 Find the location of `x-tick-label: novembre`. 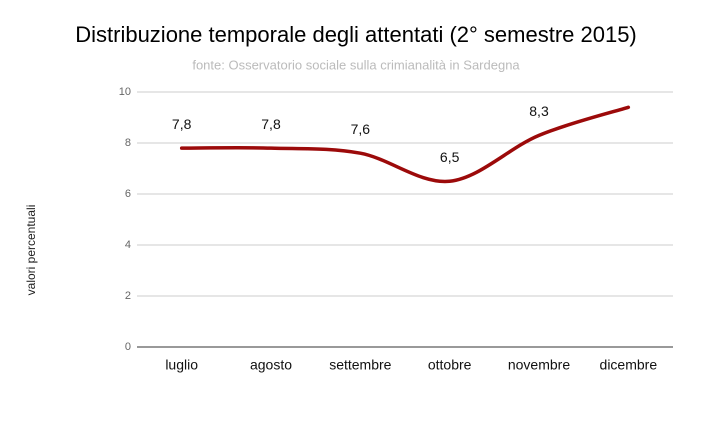

x-tick-label: novembre is located at coordinates (539, 365).